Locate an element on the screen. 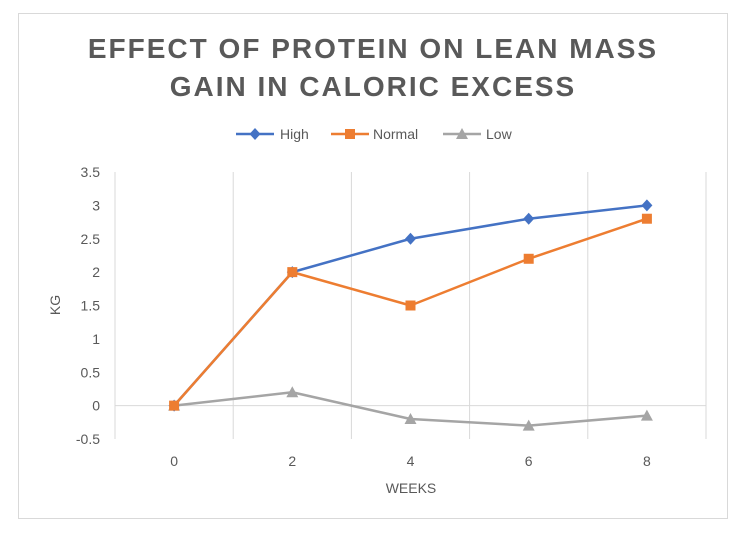 The image size is (750, 540). x-axis-ticks: 0 2 4 6 8 is located at coordinates (410, 461).